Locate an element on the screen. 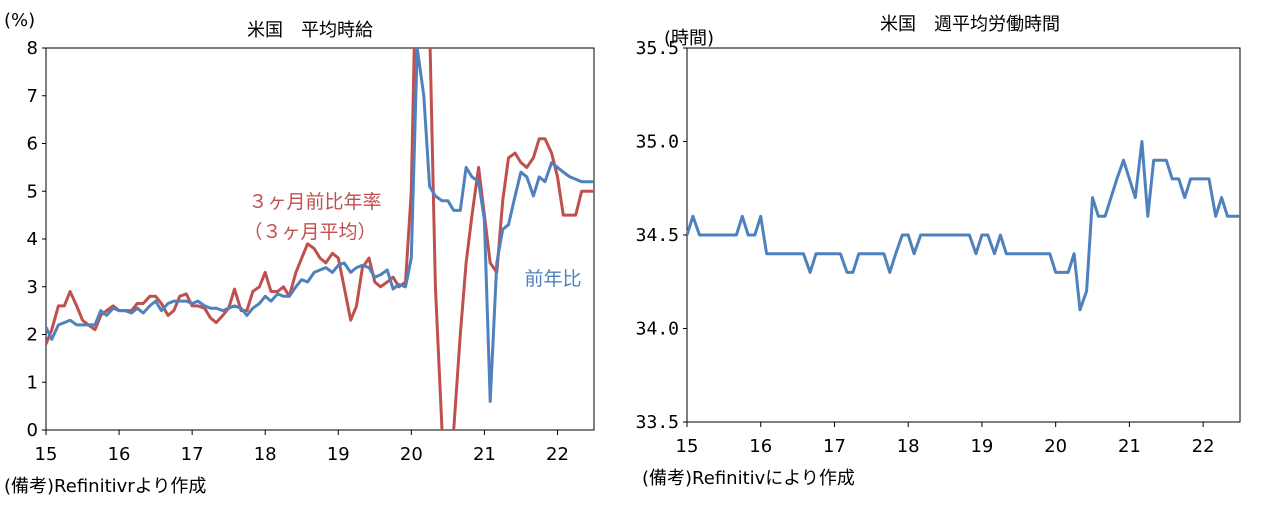 The width and height of the screenshot is (1270, 519). hours-chart-title: 米国 週平均労働時間 is located at coordinates (970, 24).